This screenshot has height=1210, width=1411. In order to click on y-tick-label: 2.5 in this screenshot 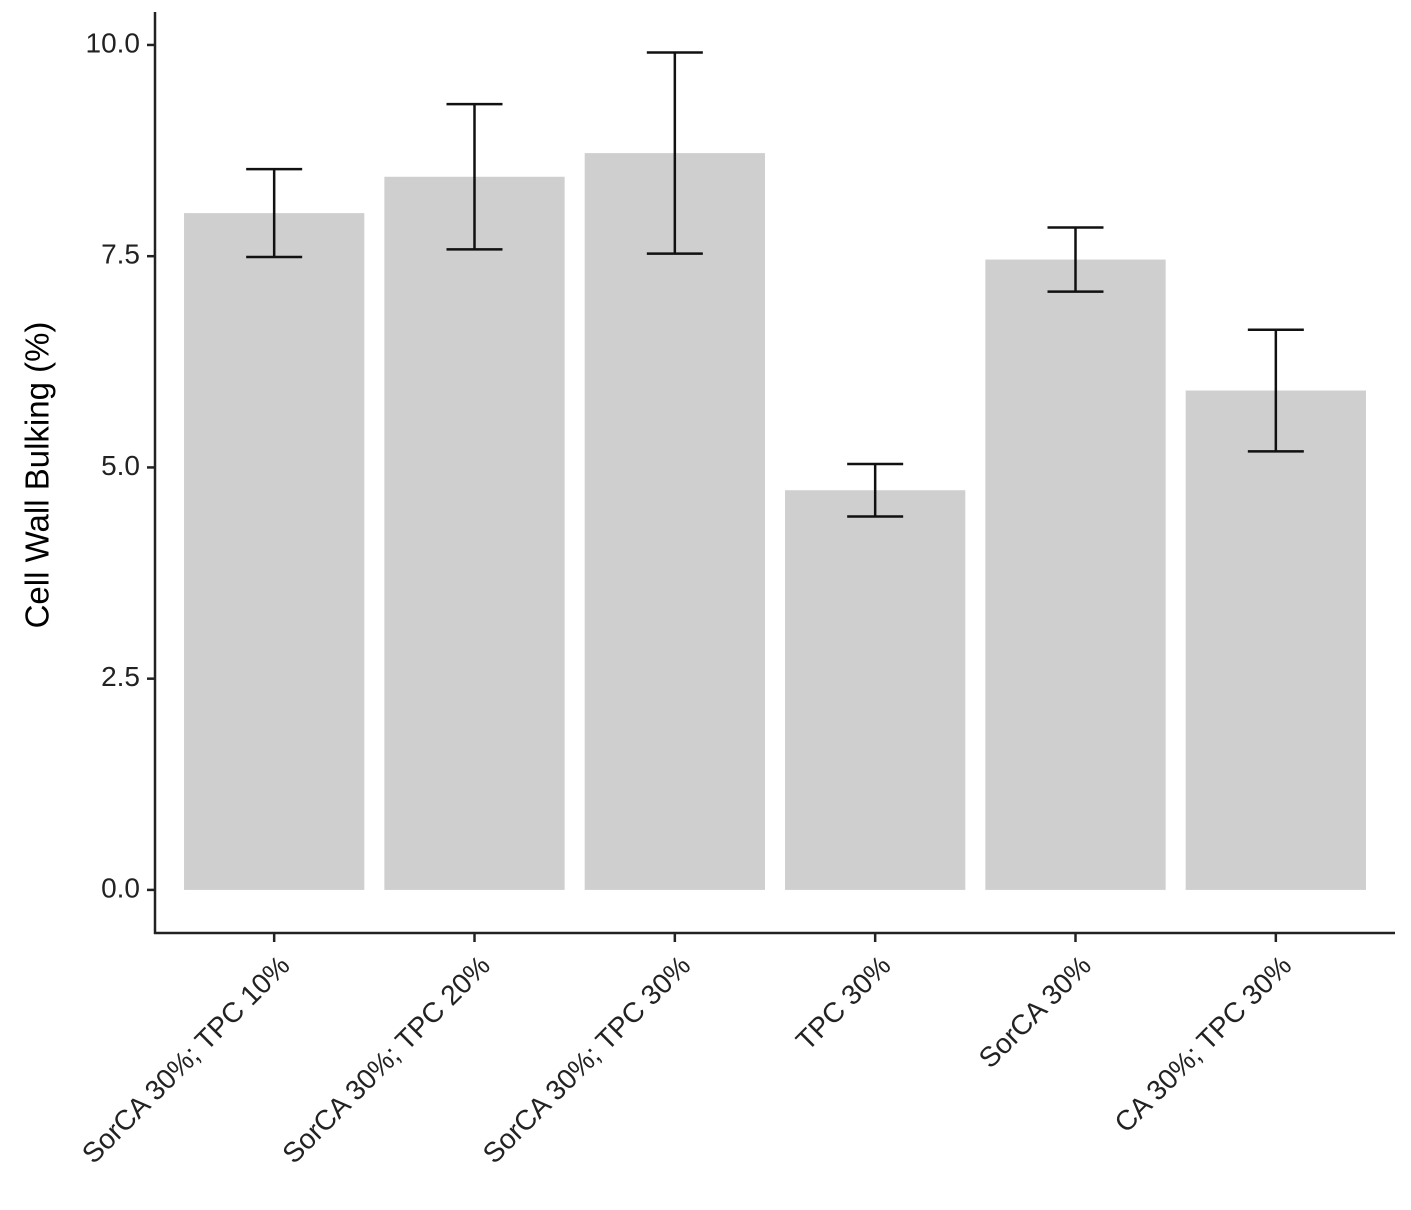, I will do `click(120, 676)`.